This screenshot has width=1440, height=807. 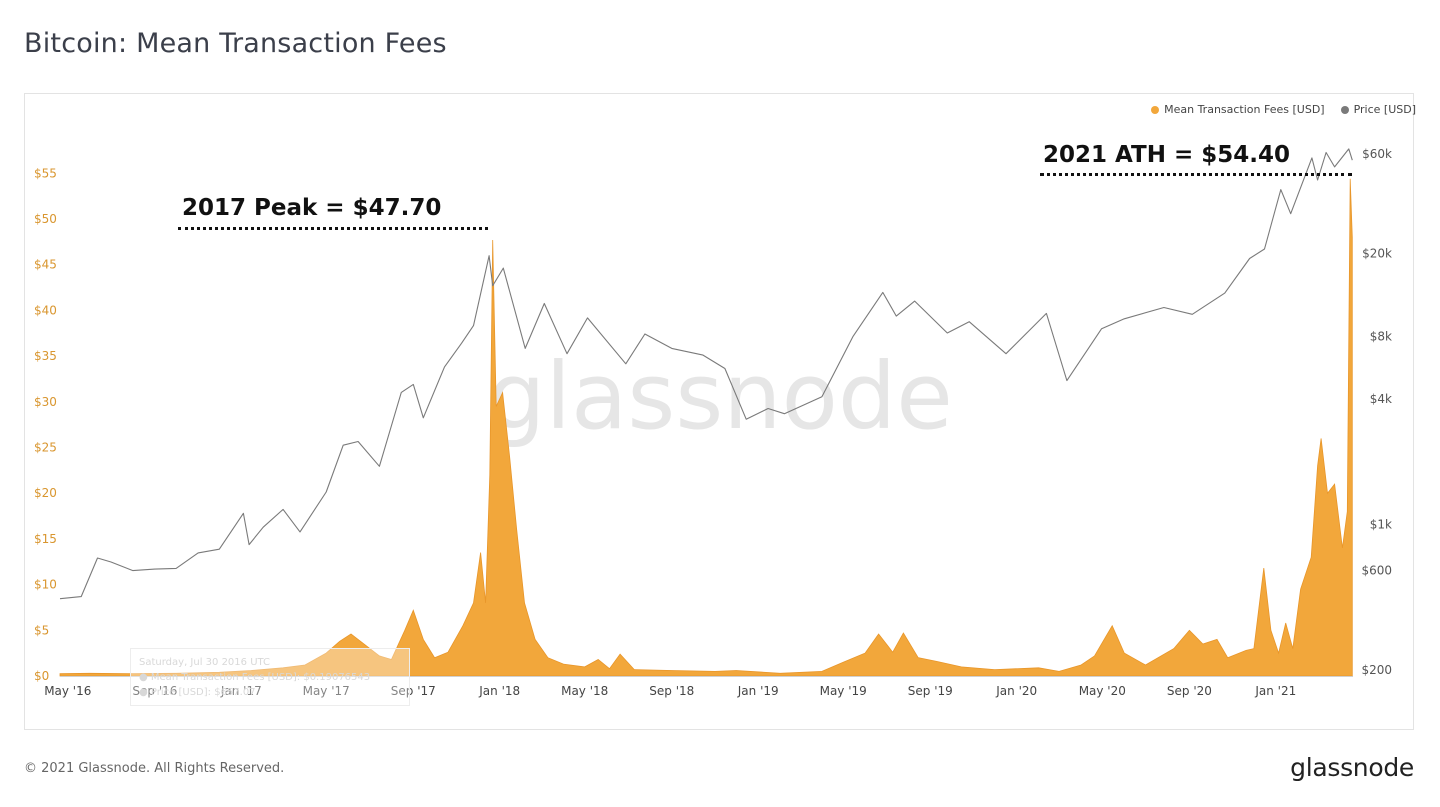 I want to click on y-left-tick-label: $0, so click(x=41, y=676).